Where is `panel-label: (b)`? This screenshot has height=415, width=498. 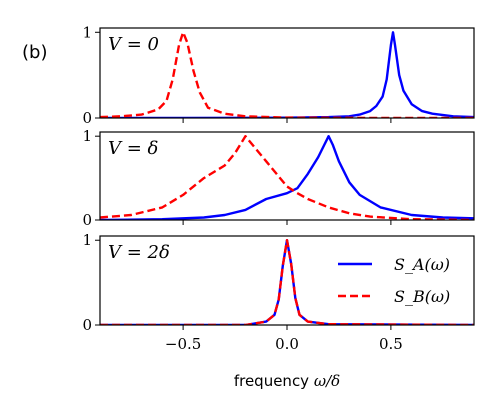 panel-label: (b) is located at coordinates (34, 52).